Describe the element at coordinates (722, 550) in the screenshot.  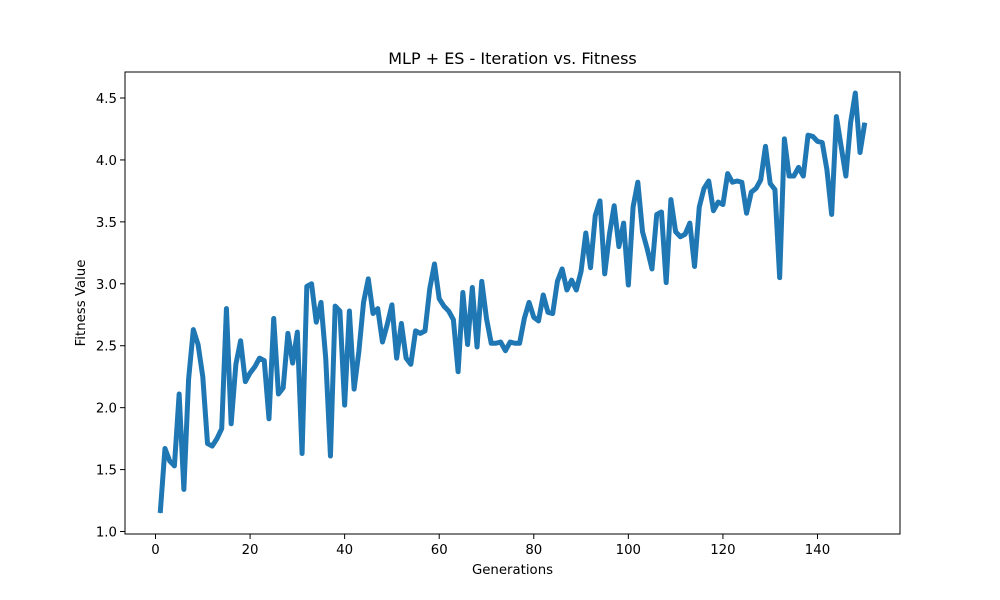
I see `x-tick-label: 120` at that location.